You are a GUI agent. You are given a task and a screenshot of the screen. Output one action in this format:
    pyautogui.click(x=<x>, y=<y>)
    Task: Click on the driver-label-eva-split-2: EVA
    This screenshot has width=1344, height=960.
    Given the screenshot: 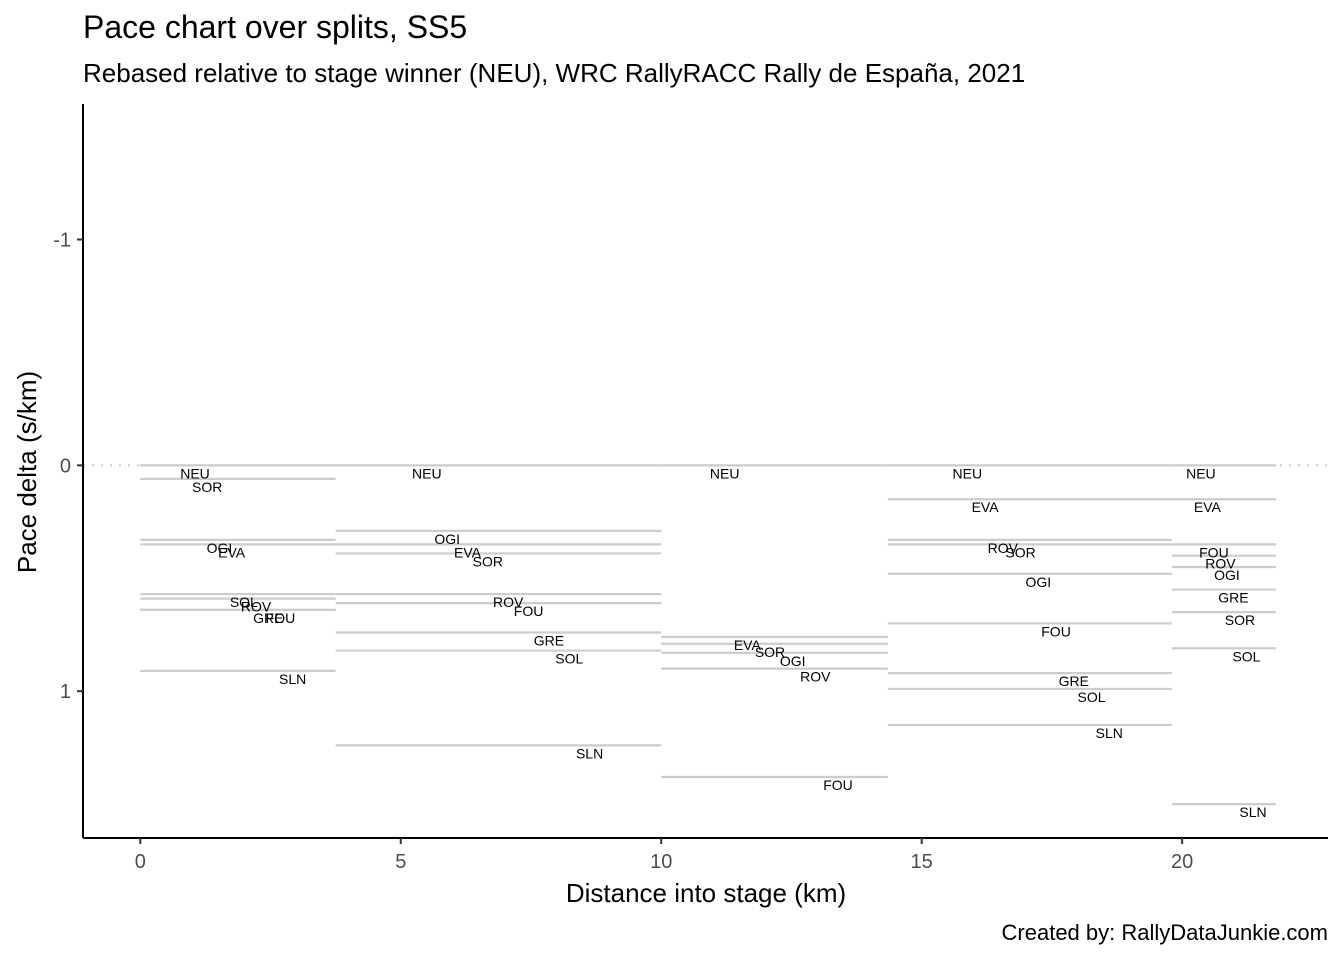 What is the action you would take?
    pyautogui.click(x=468, y=552)
    